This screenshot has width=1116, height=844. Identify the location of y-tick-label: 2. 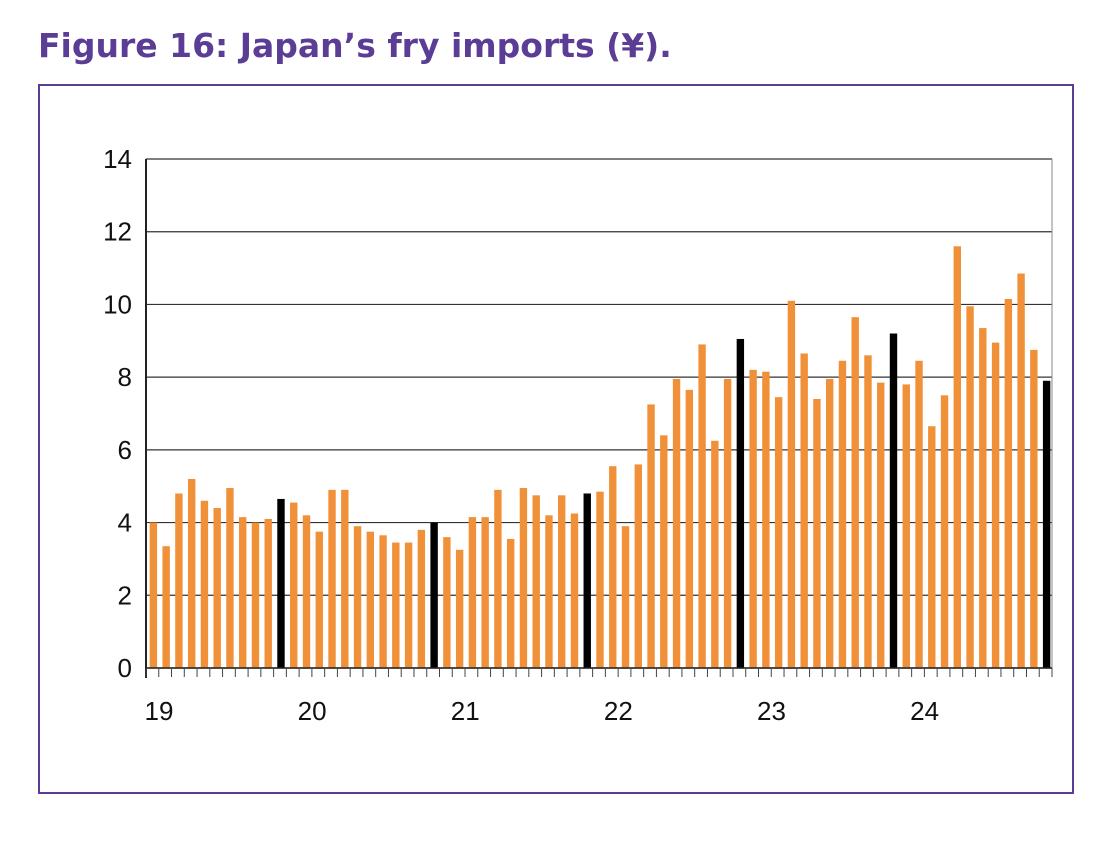
(125, 595).